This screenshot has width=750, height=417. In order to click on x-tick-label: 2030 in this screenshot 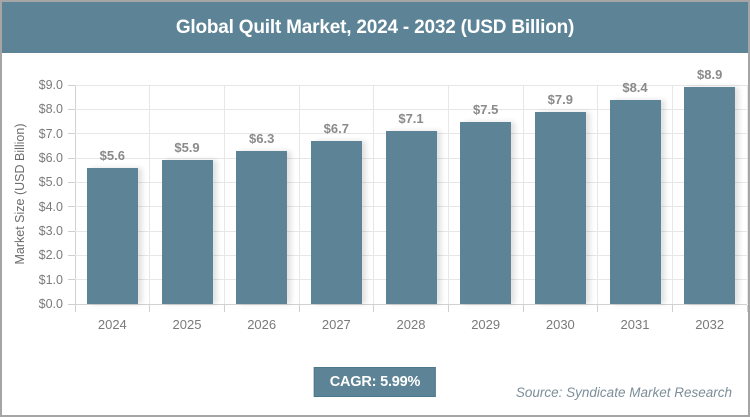, I will do `click(560, 324)`.